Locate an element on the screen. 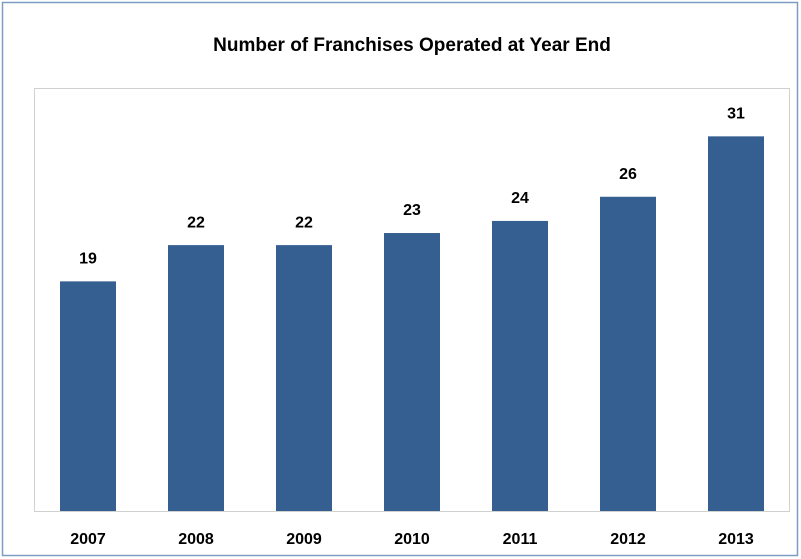 The height and width of the screenshot is (559, 801). data-label: 23 is located at coordinates (412, 210).